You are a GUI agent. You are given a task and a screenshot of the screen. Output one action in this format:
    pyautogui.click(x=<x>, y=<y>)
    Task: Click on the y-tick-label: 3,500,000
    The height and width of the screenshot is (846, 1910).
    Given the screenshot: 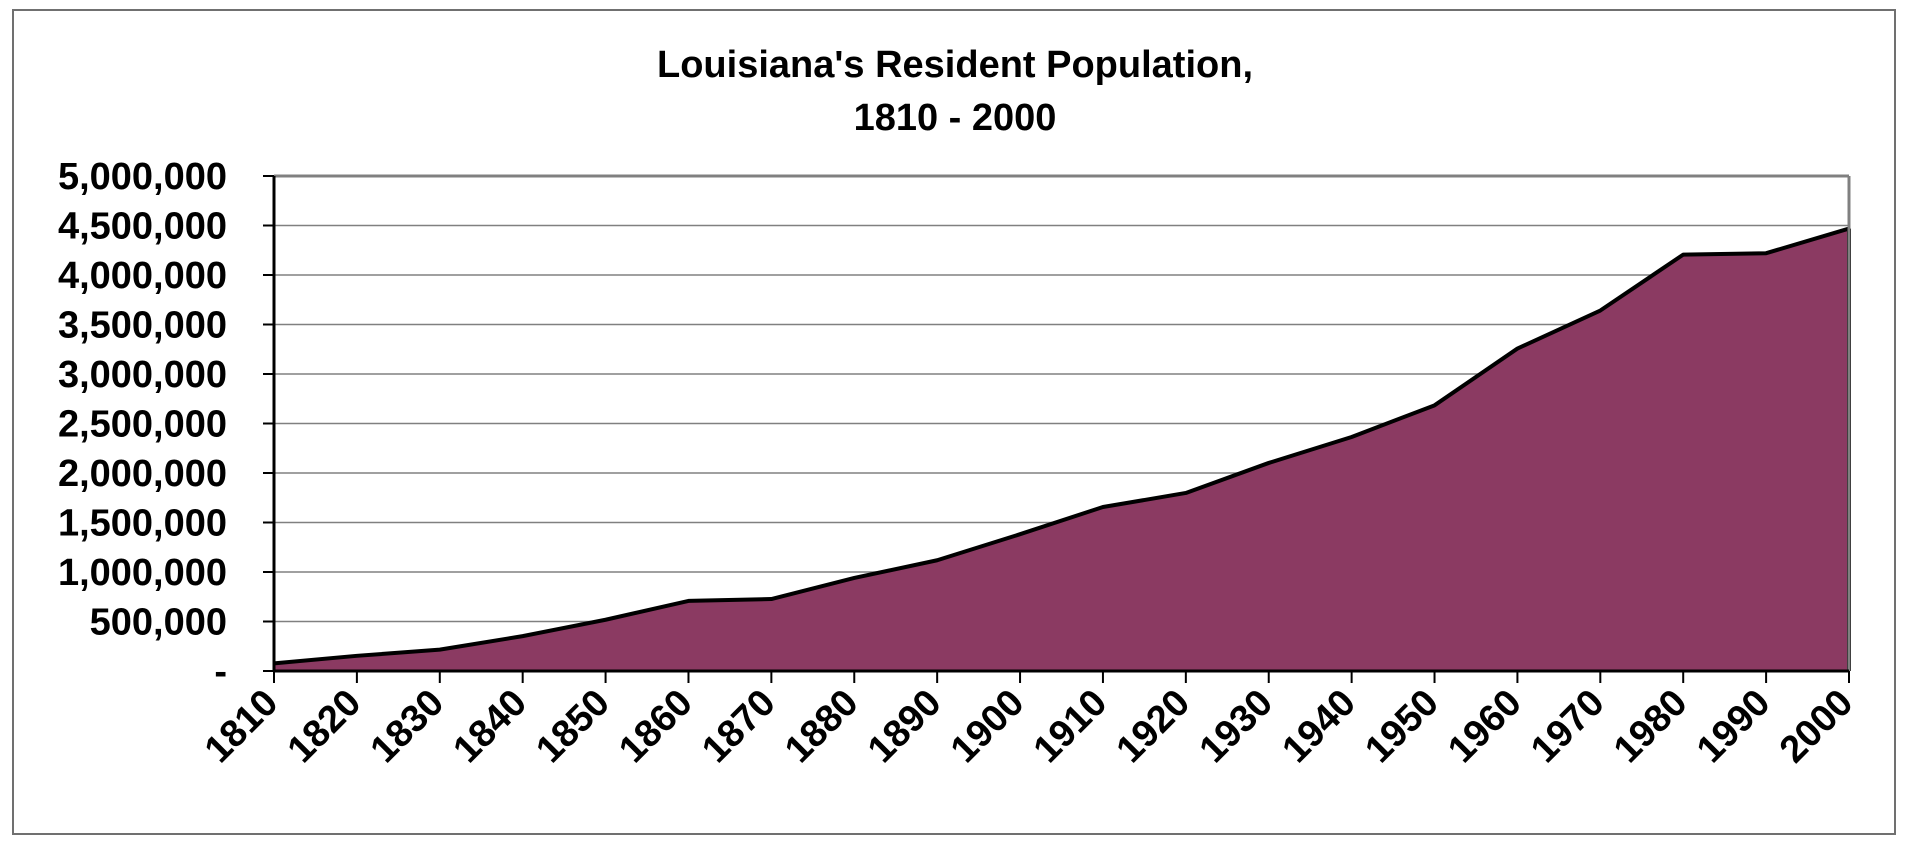 What is the action you would take?
    pyautogui.click(x=142, y=326)
    